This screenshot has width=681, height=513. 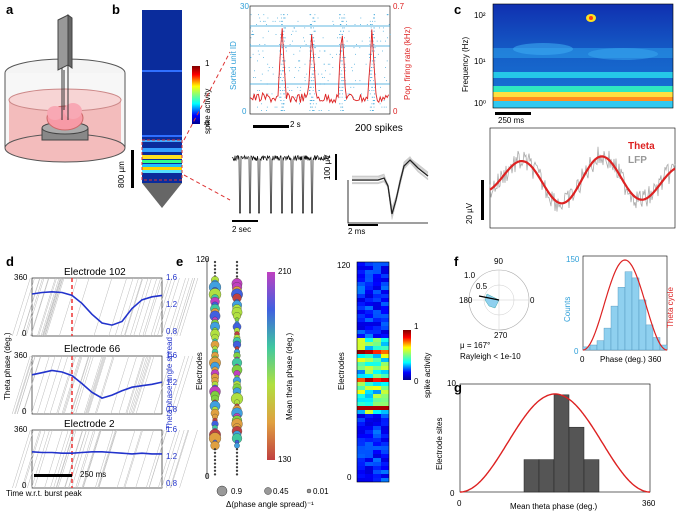 I want to click on raster-time-scalebar, so click(x=271, y=126).